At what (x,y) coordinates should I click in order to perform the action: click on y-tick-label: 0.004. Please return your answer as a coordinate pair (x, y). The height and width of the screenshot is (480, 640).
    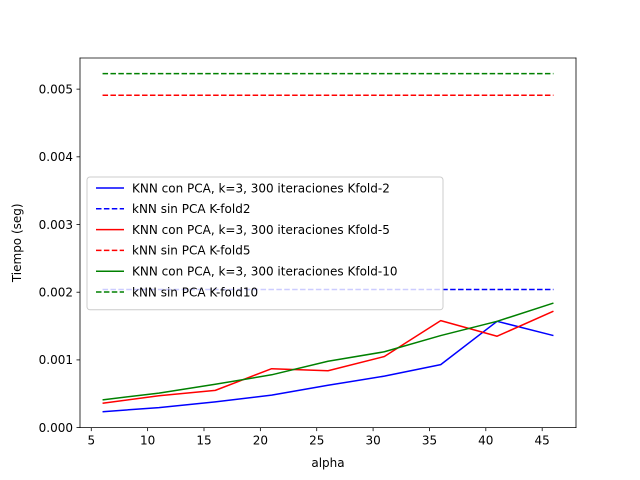
    Looking at the image, I should click on (56, 157).